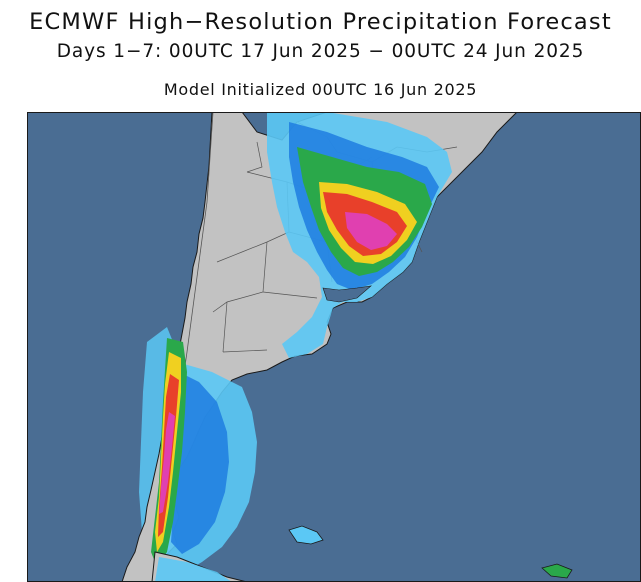 The width and height of the screenshot is (641, 582). Describe the element at coordinates (557, 571) in the screenshot. I see `south-georgia` at that location.